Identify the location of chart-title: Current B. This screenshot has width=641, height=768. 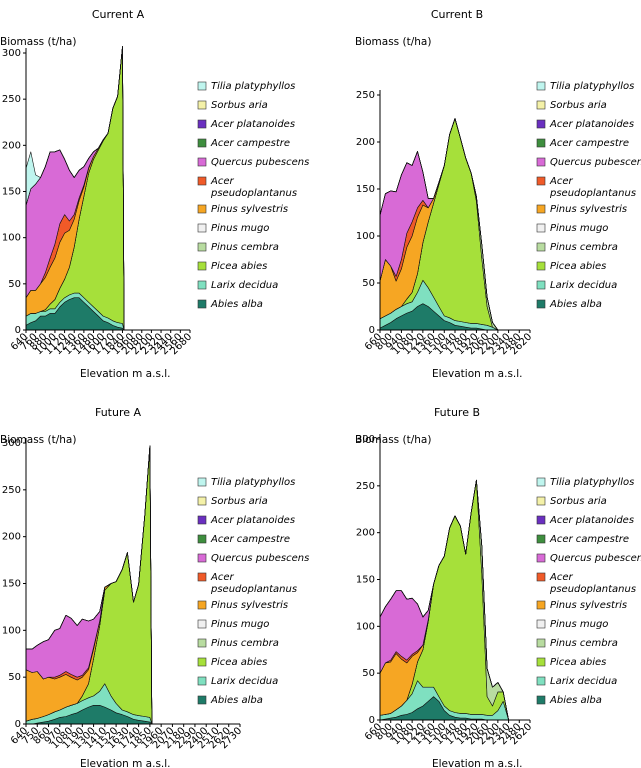
(457, 14).